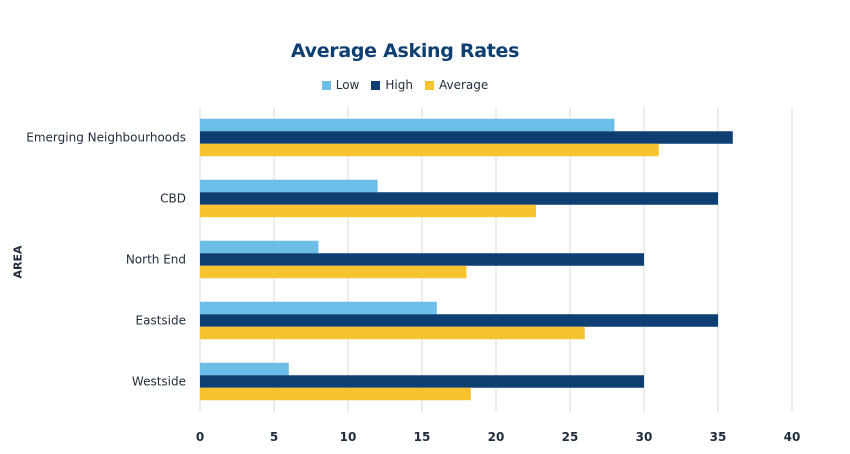 Image resolution: width=850 pixels, height=454 pixels. Describe the element at coordinates (463, 85) in the screenshot. I see `legend-label-average: Average` at that location.